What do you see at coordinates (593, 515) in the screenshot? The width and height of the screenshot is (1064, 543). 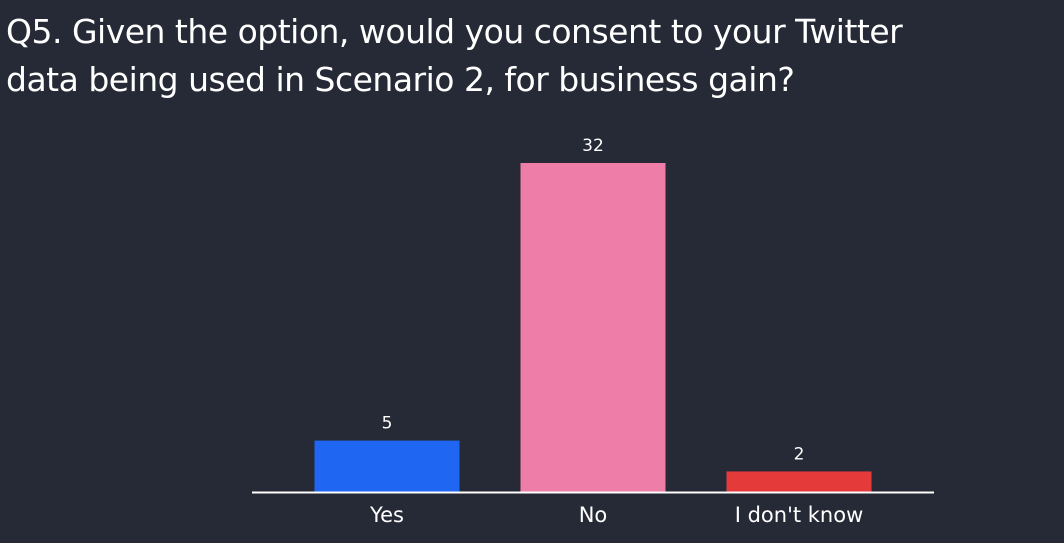 I see `category-label-no: No` at bounding box center [593, 515].